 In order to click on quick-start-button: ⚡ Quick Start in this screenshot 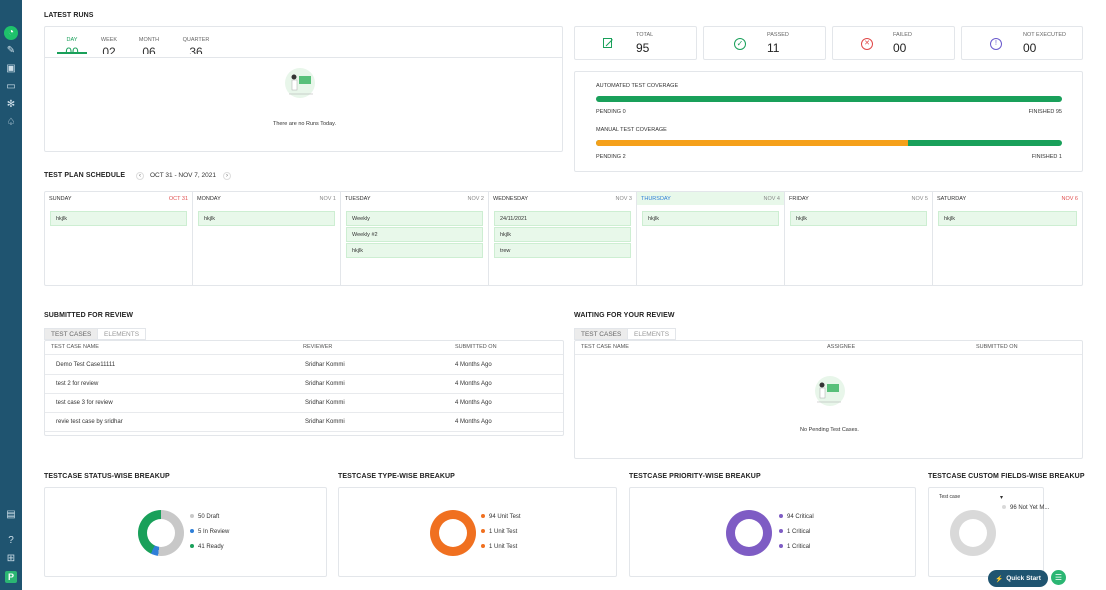, I will do `click(1018, 578)`.